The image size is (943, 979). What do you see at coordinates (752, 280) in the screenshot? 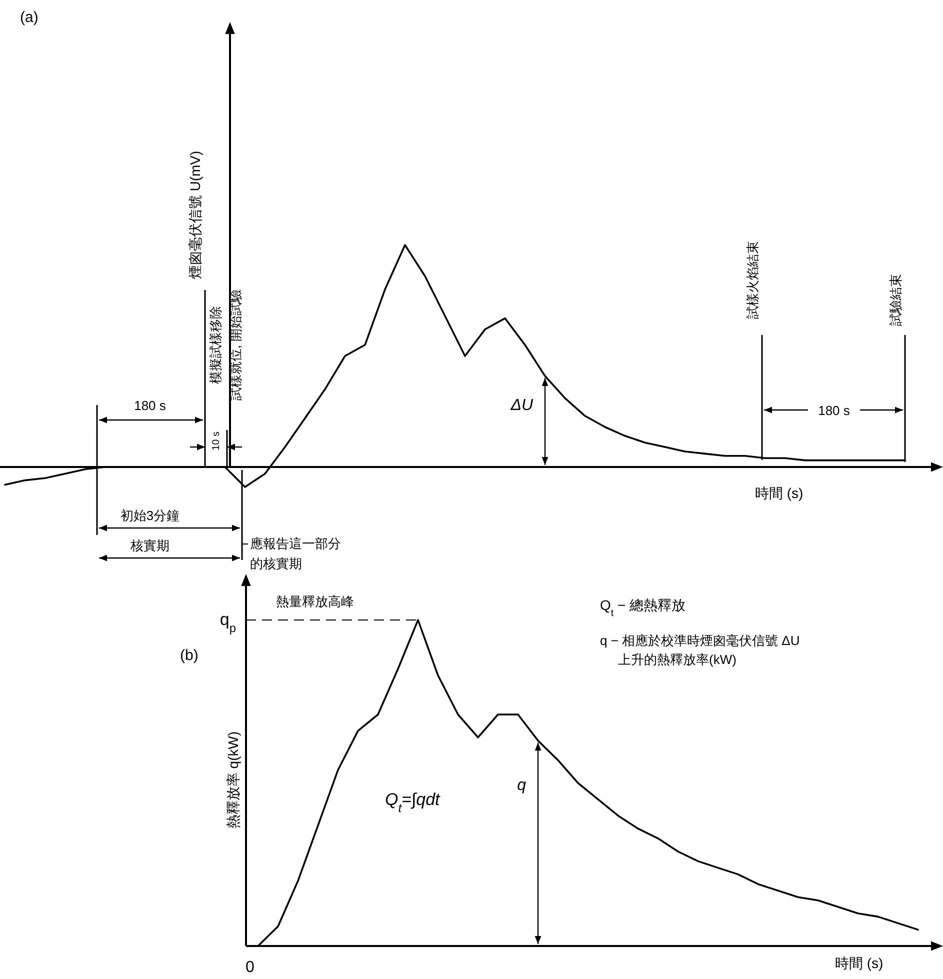
I see `annotation: 試樣火焰結束` at bounding box center [752, 280].